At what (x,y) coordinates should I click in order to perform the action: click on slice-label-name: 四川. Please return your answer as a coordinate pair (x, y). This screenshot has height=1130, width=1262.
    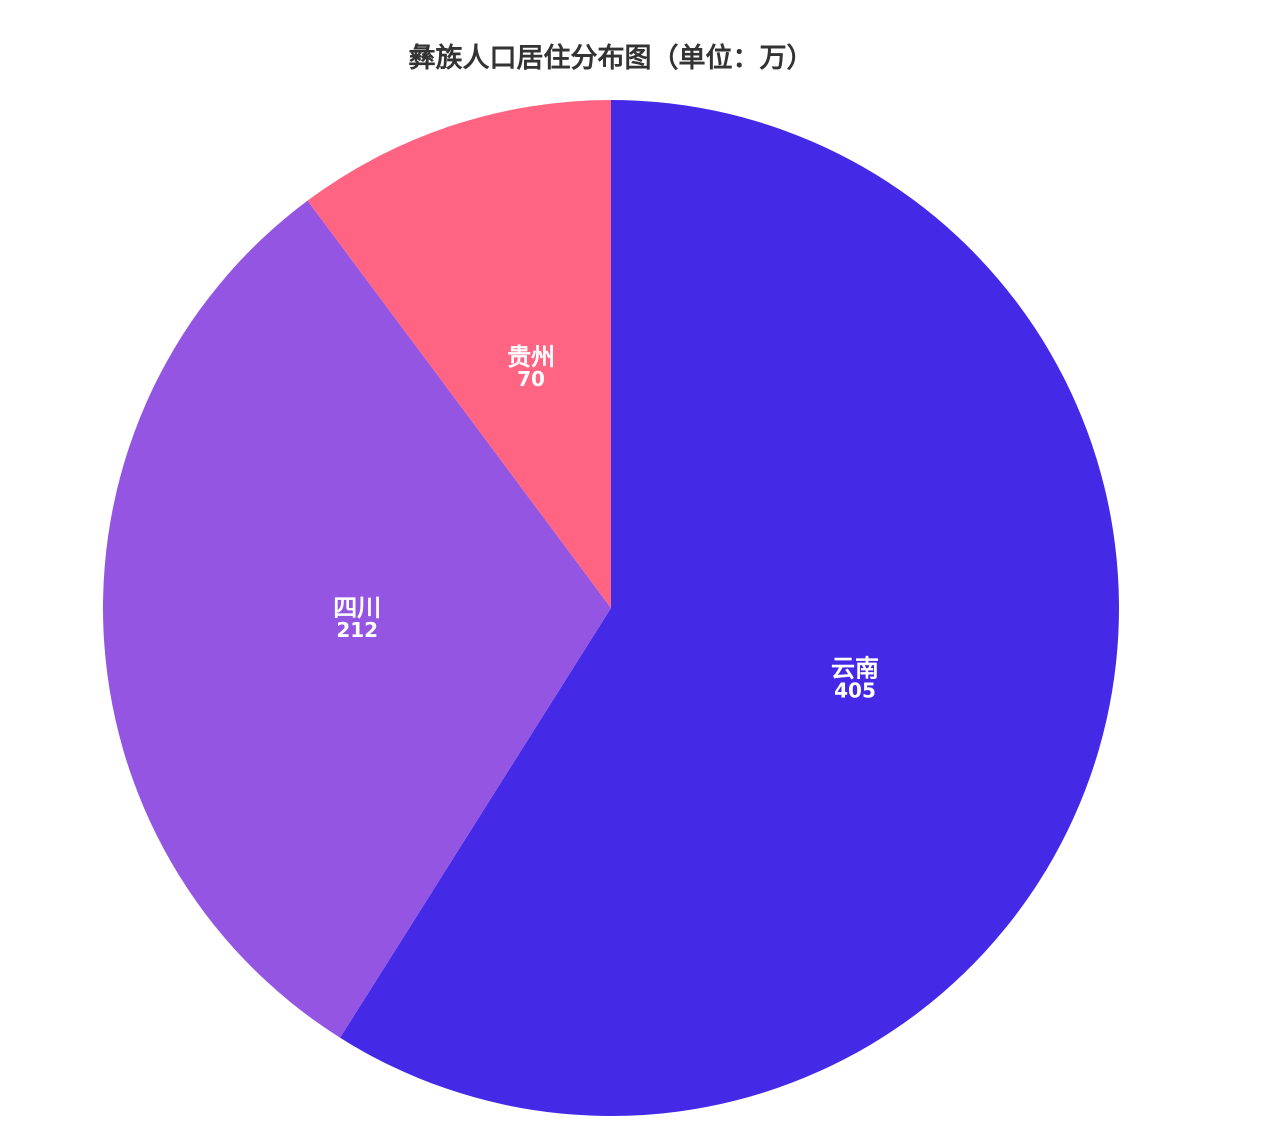
    Looking at the image, I should click on (357, 608).